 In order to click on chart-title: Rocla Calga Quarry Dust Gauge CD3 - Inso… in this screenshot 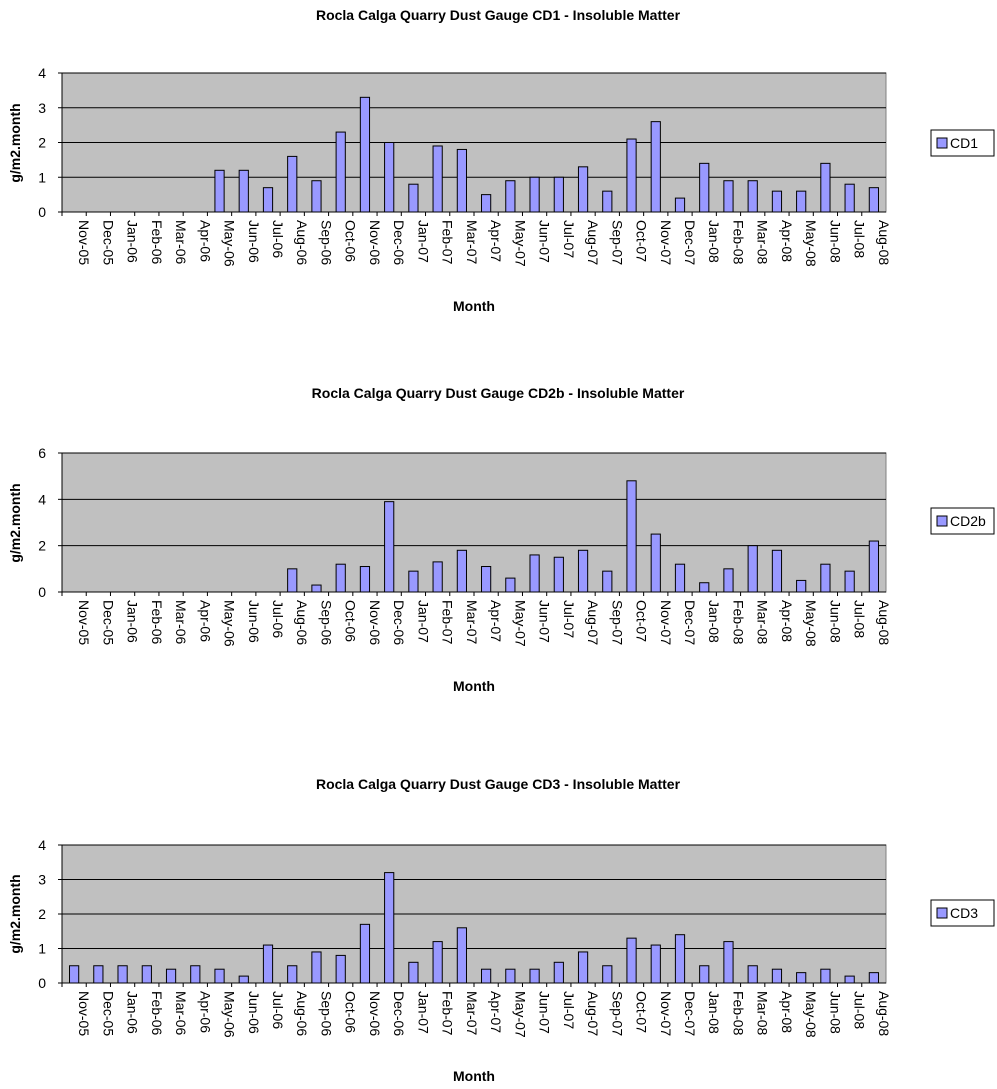, I will do `click(498, 784)`.